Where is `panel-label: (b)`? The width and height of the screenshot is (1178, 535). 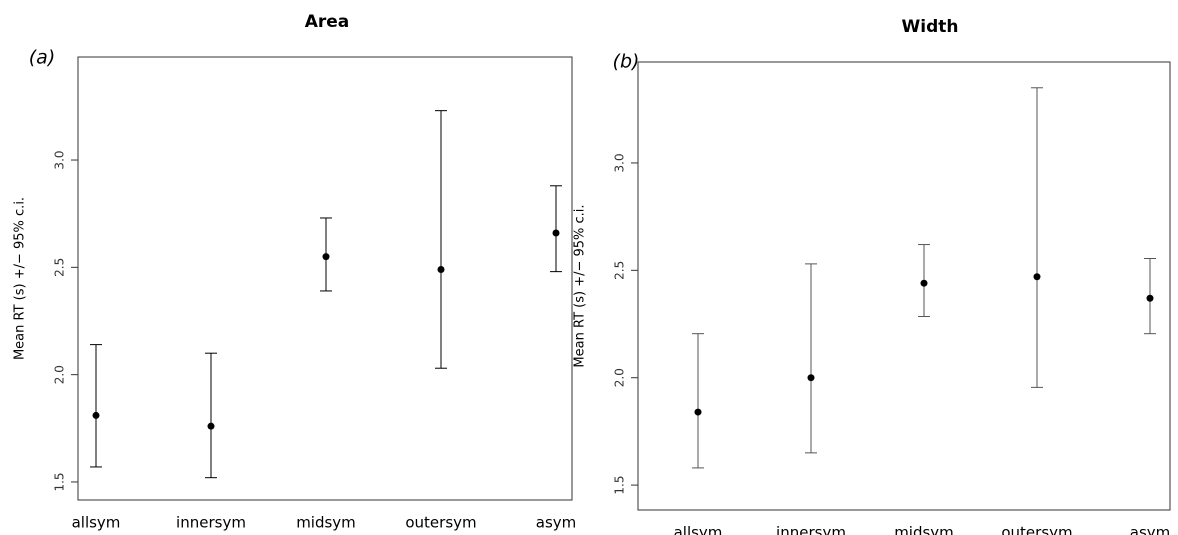
panel-label: (b) is located at coordinates (626, 62).